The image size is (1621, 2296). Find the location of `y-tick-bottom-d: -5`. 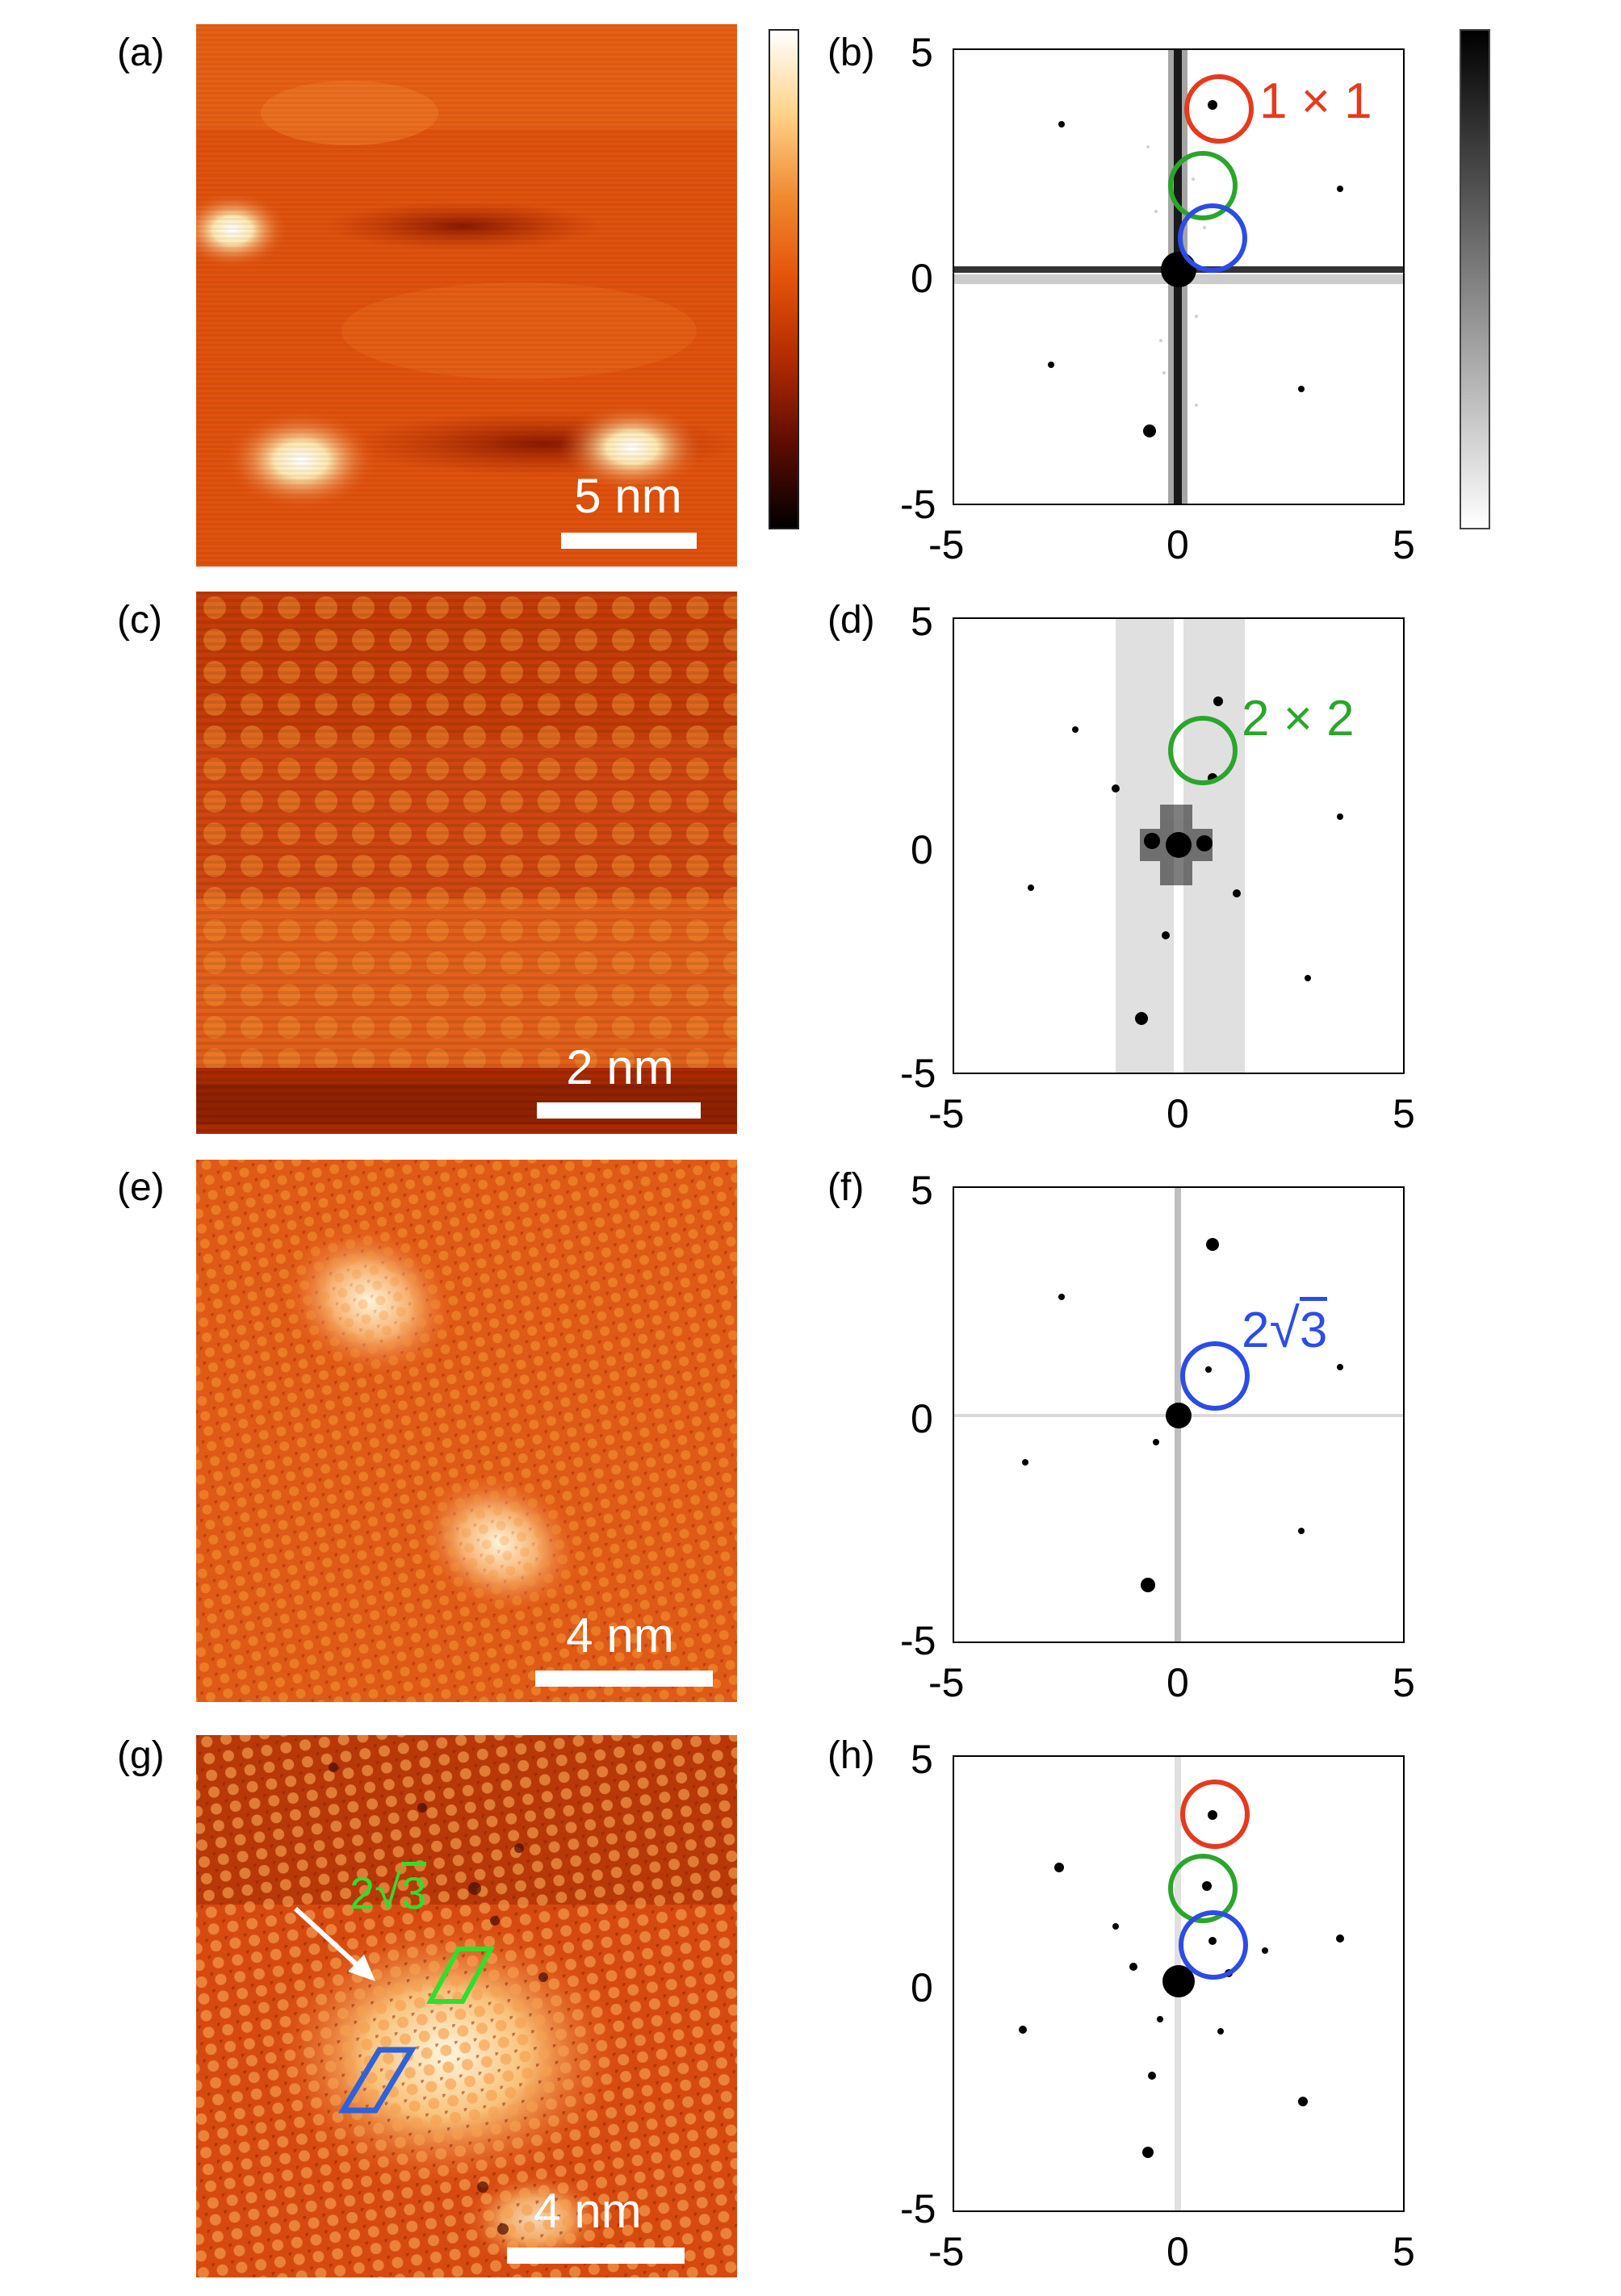

y-tick-bottom-d: -5 is located at coordinates (918, 1073).